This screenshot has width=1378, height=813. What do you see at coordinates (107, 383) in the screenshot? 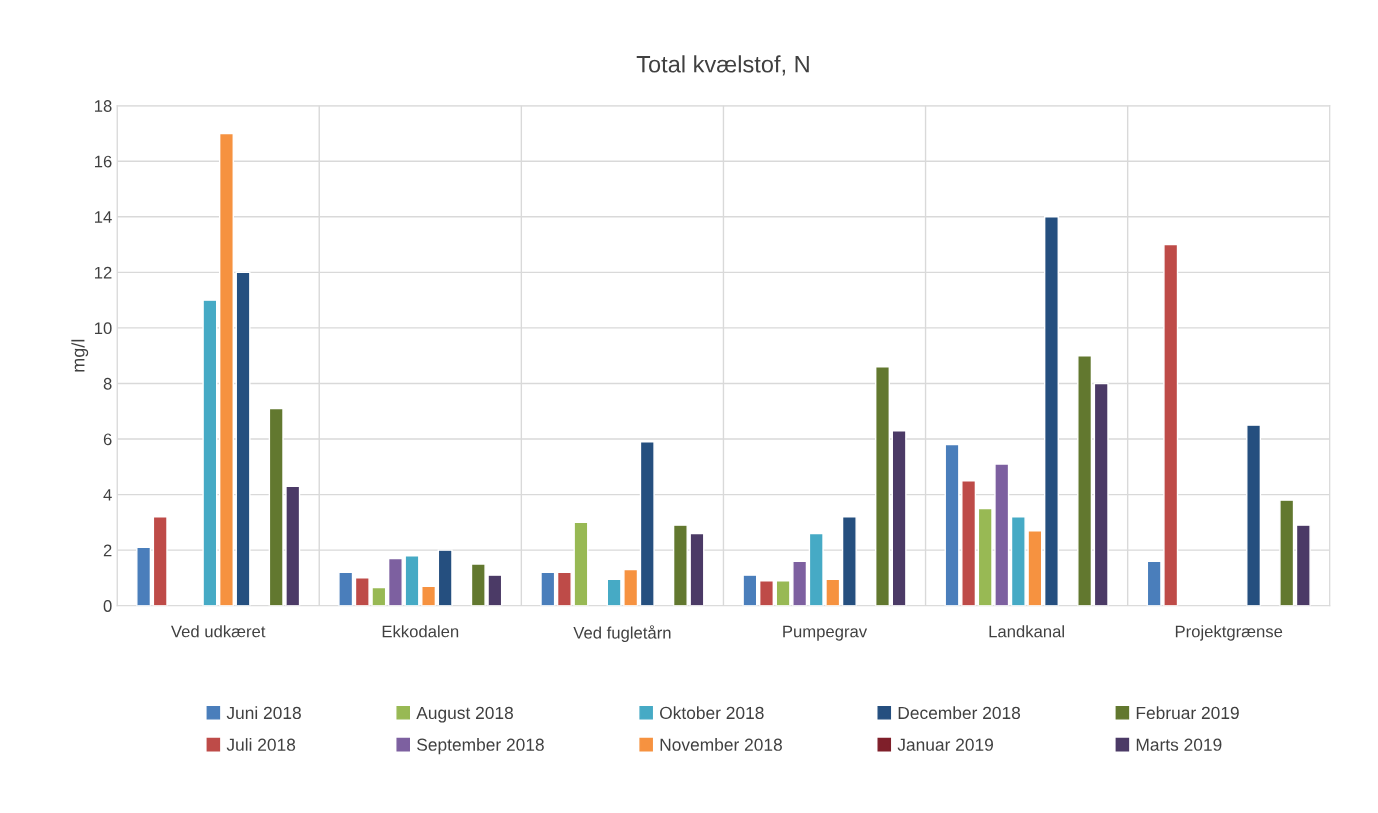
I see `y-tick-label: 8` at bounding box center [107, 383].